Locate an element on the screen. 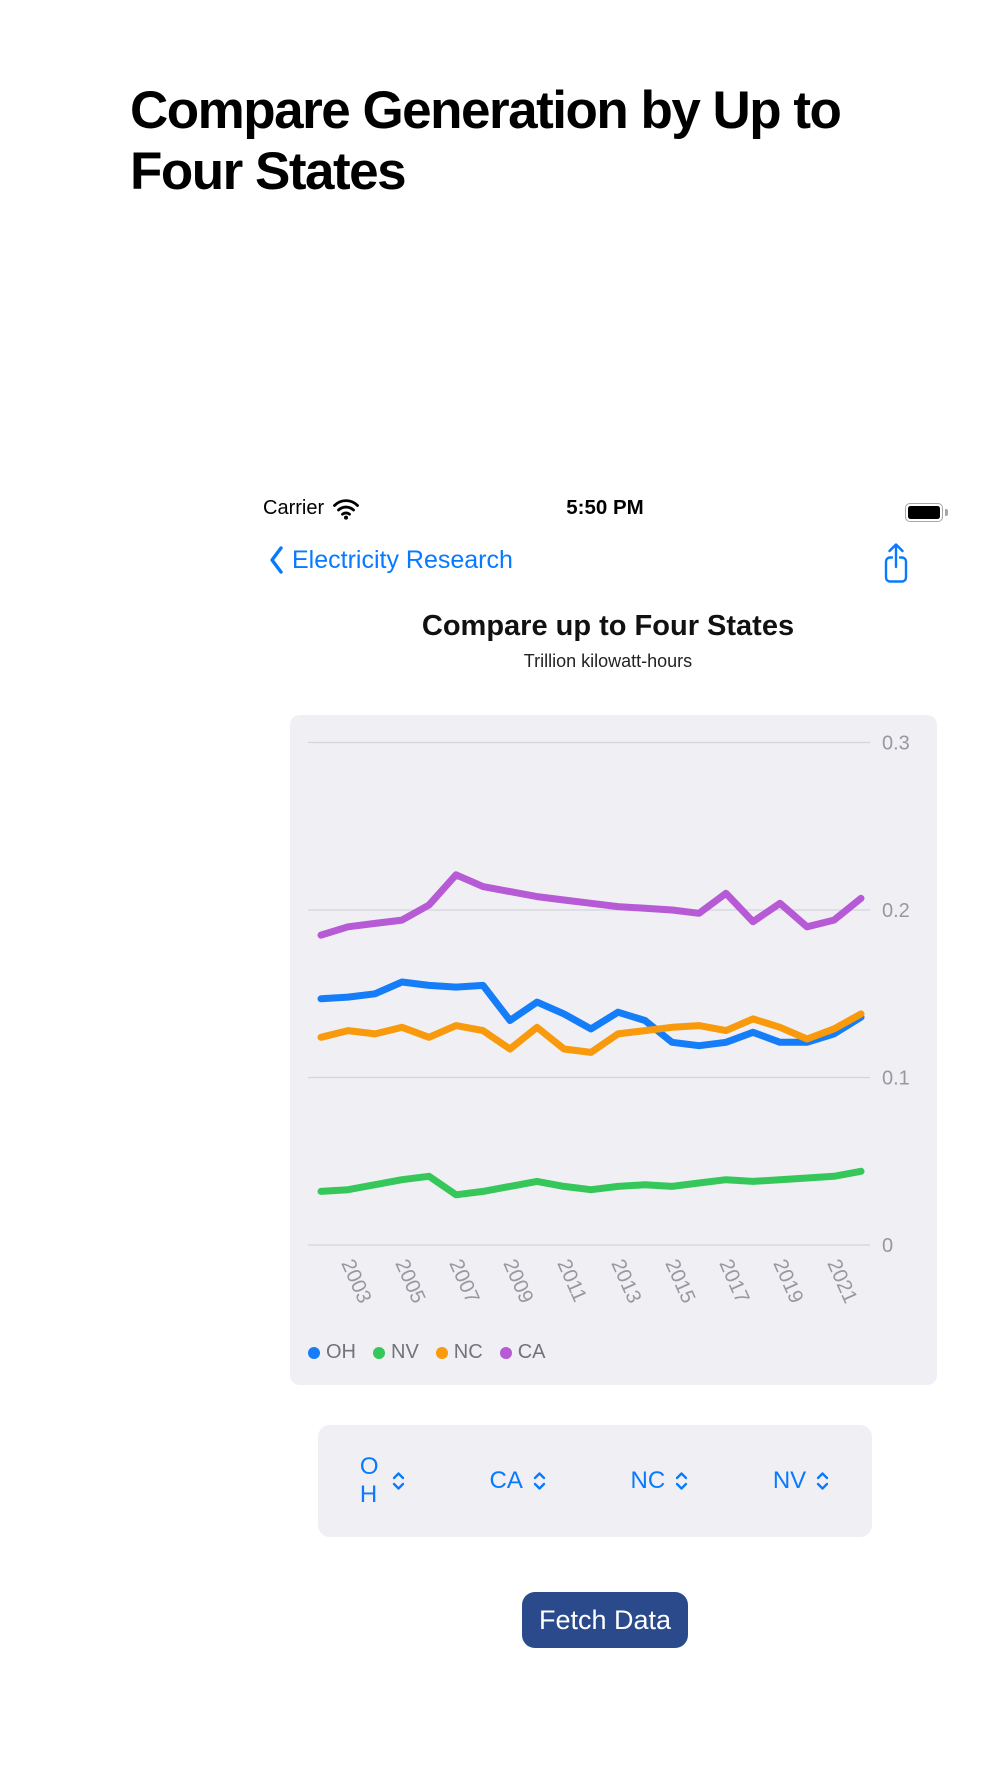 The height and width of the screenshot is (1778, 1000). state-picker-1: OH is located at coordinates (383, 1480).